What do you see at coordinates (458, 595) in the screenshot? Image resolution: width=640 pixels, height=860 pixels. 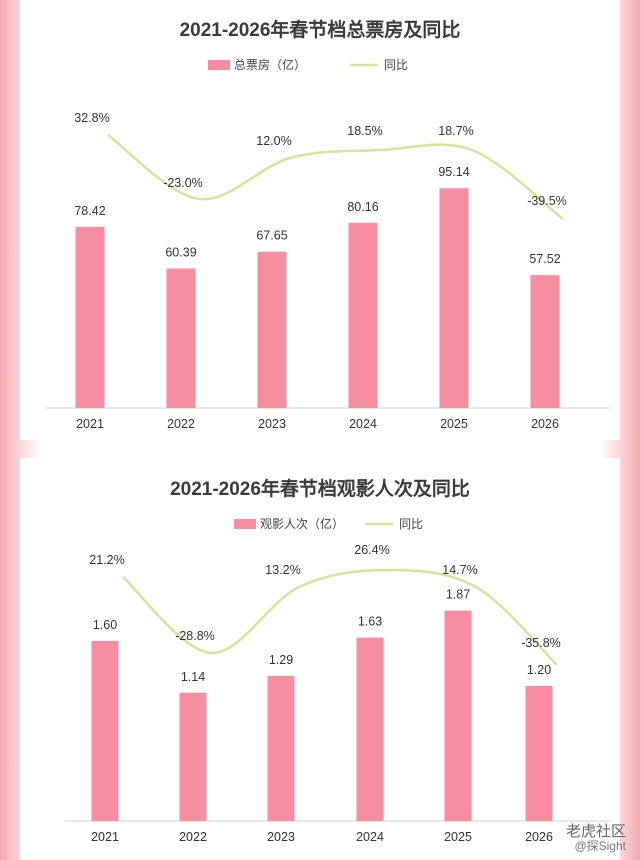 I see `bar-value-label: 1.87` at bounding box center [458, 595].